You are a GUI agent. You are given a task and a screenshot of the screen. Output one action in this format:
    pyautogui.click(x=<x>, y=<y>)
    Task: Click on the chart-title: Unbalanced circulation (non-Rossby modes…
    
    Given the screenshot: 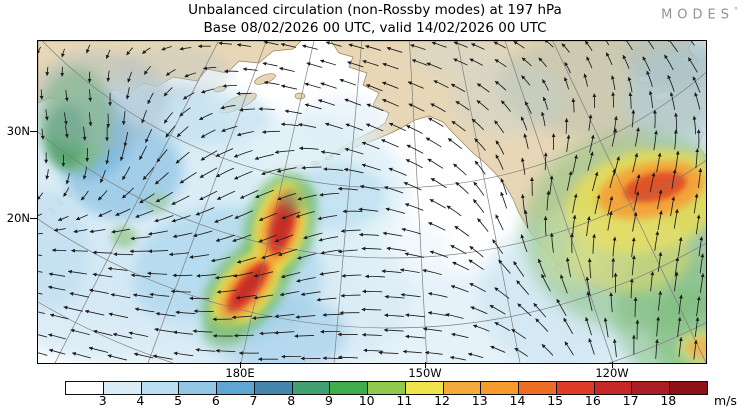 What is the action you would take?
    pyautogui.click(x=375, y=19)
    